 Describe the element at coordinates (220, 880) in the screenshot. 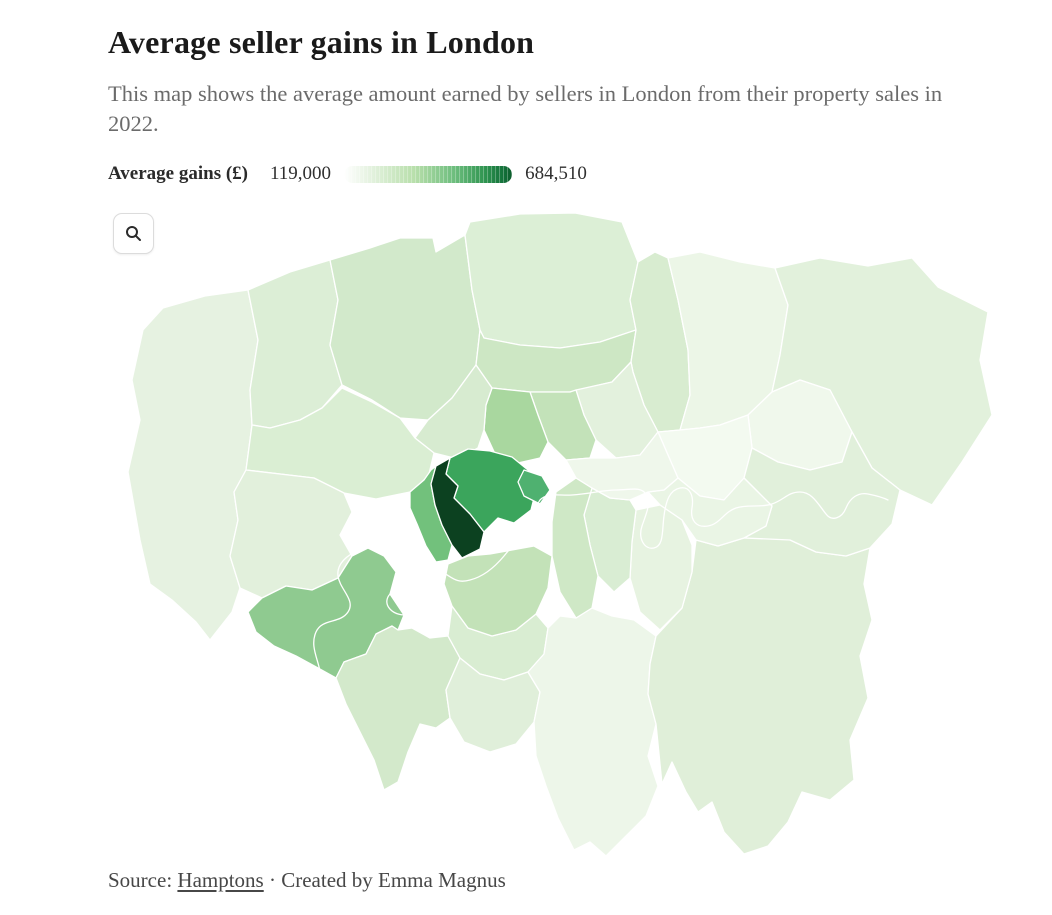

I see `source-link: Hamptons` at that location.